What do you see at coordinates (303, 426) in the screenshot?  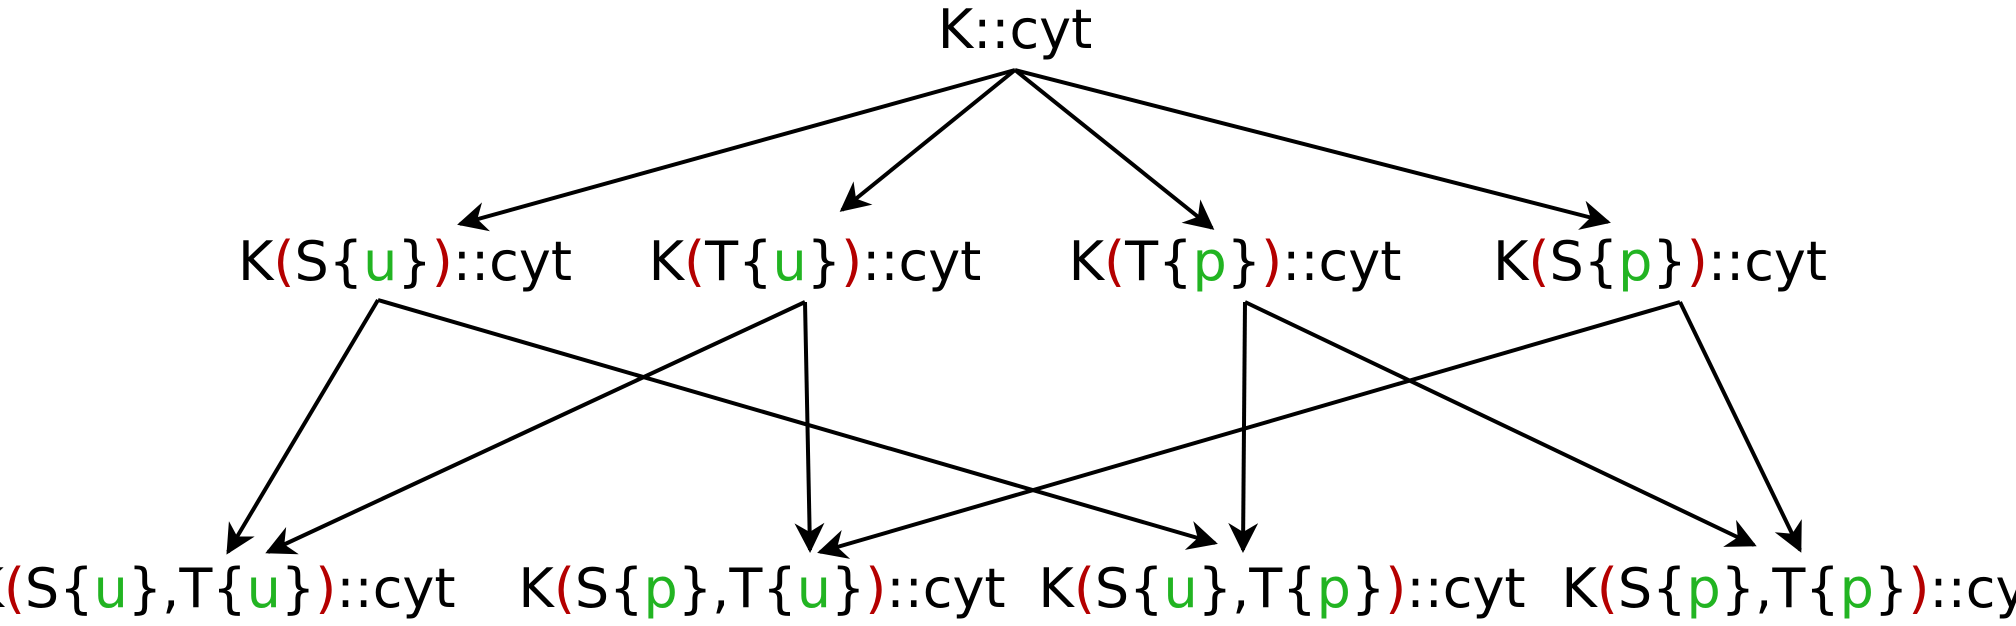 I see `edge-S_u-to-Su_Tu` at bounding box center [303, 426].